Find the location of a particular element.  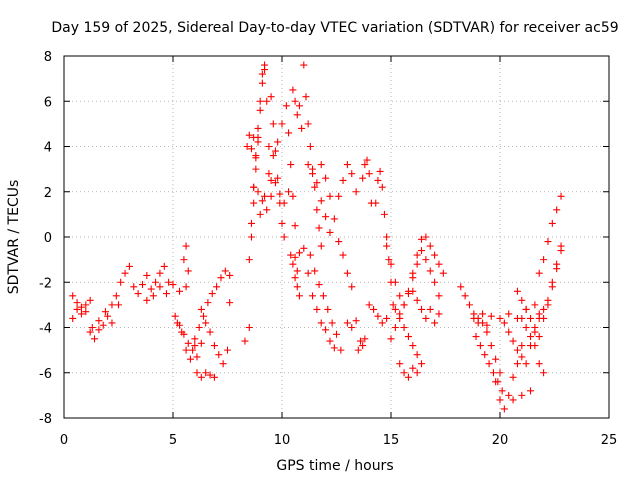

x-tick-label: 15 is located at coordinates (391, 440).